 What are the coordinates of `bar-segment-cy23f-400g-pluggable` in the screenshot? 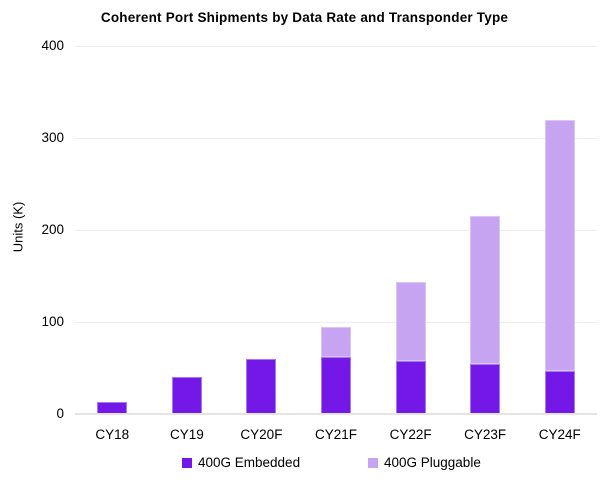 It's located at (485, 290).